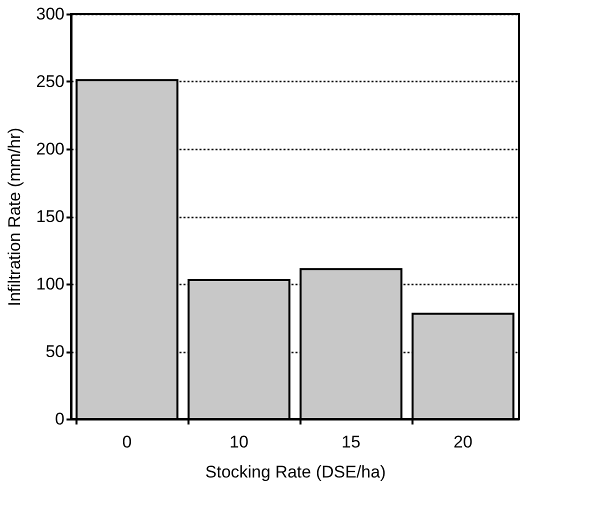  Describe the element at coordinates (295, 472) in the screenshot. I see `x-axis-title: Stocking Rate (DSE/ha)` at that location.